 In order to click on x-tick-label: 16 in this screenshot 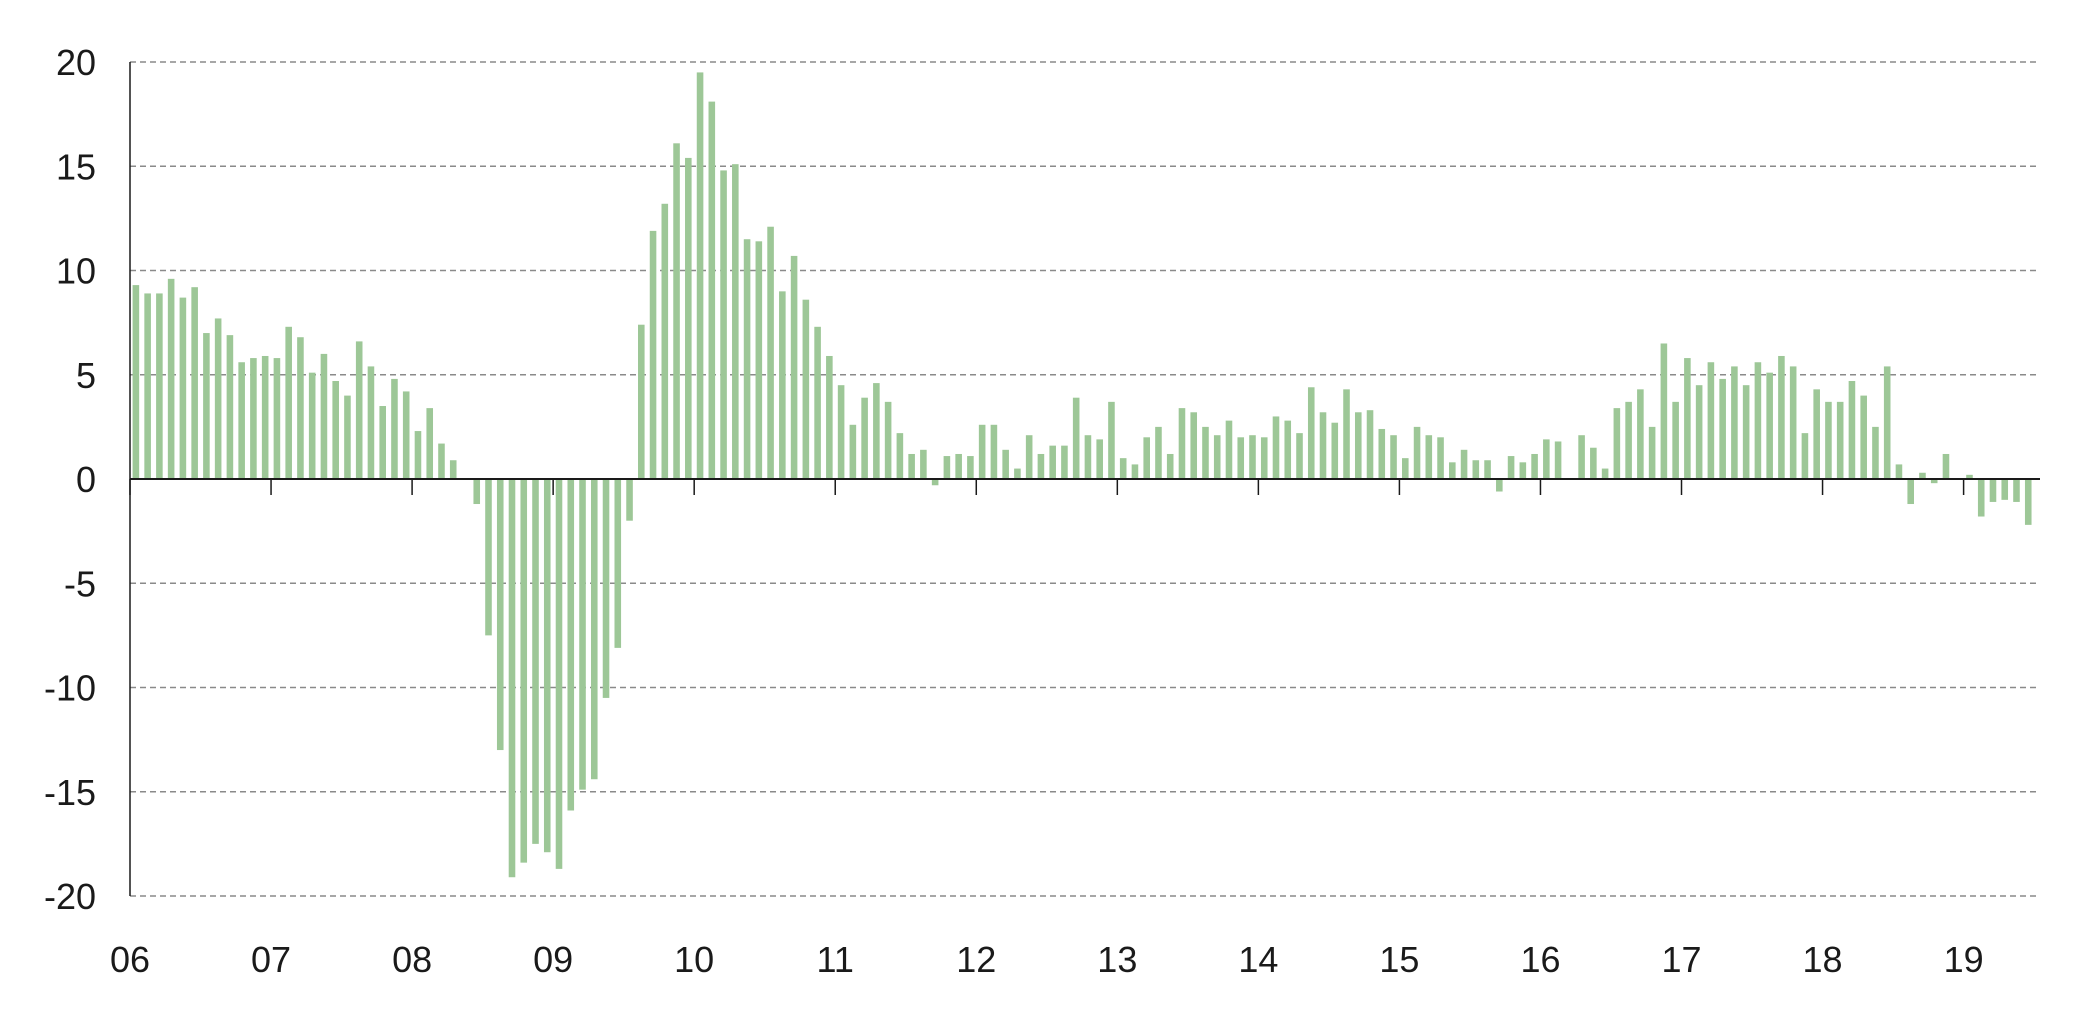, I will do `click(1540, 959)`.